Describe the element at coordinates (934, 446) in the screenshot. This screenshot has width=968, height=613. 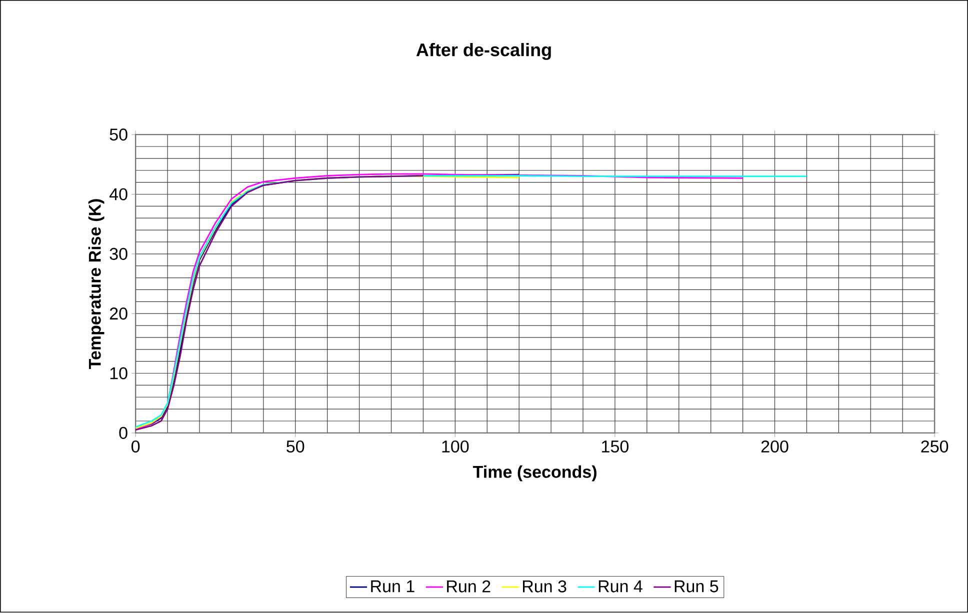
I see `x-tick-label: 250` at that location.